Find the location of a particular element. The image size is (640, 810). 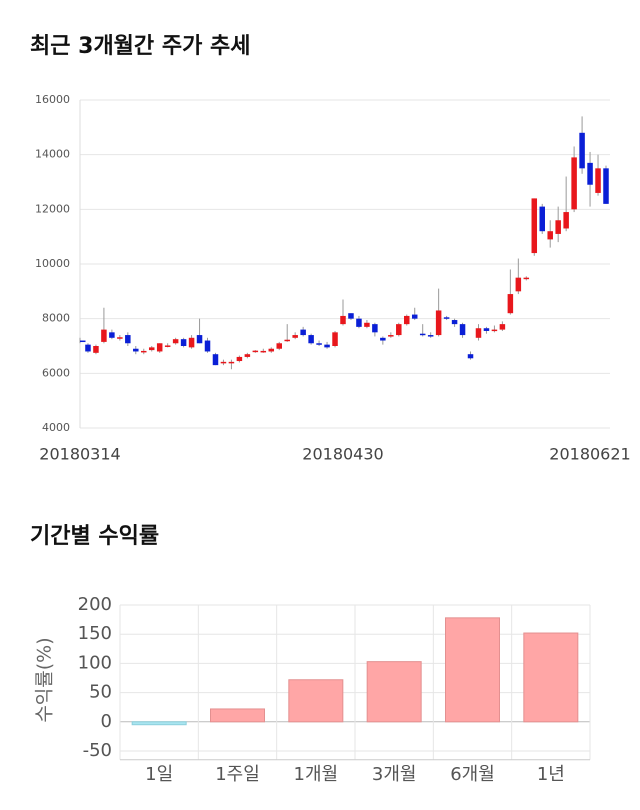

y-tick-label: 50 is located at coordinates (100, 692).